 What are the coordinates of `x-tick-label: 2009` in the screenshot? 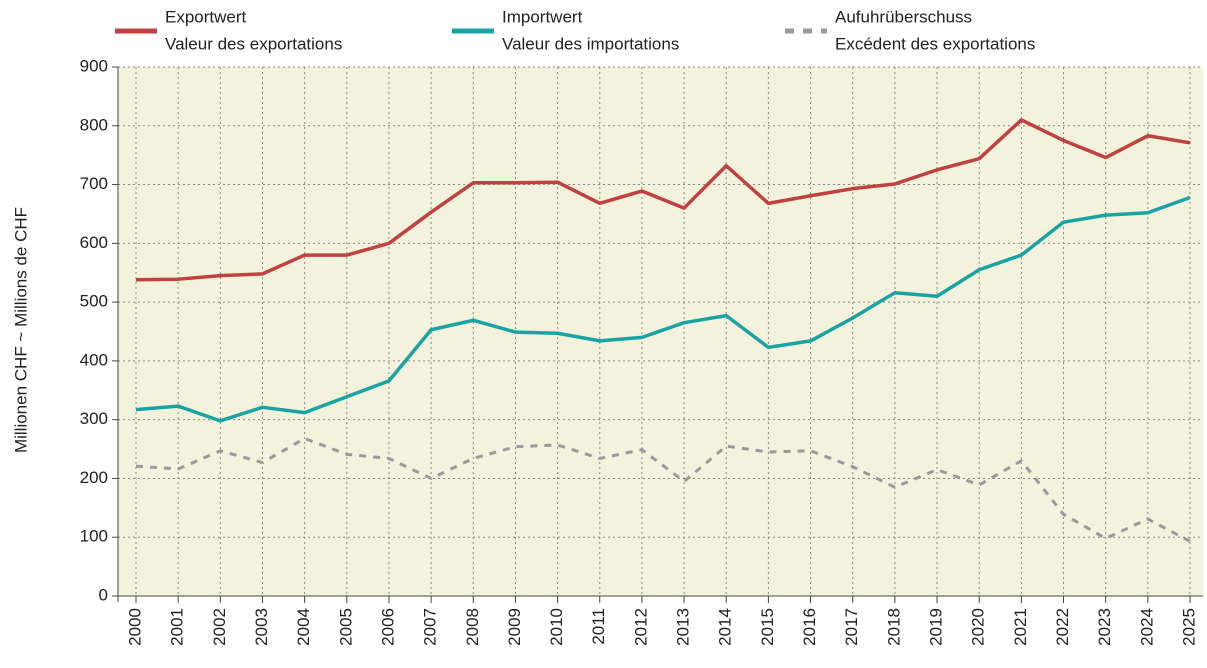 It's located at (514, 627).